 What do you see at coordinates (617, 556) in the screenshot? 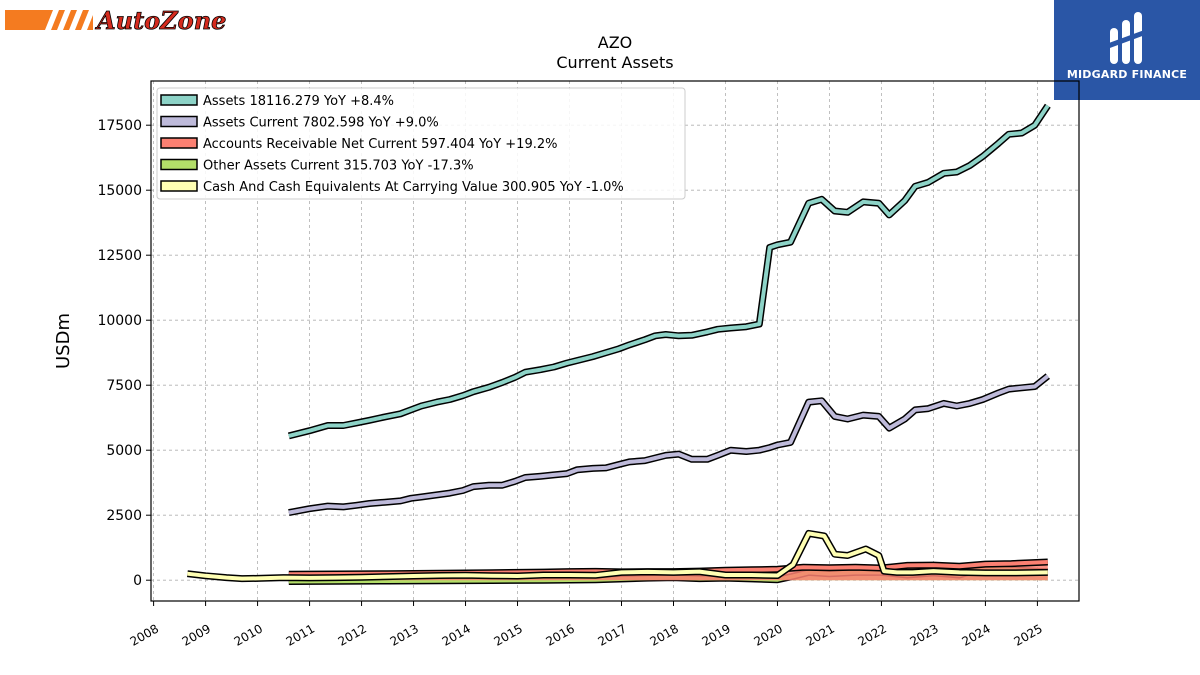
I see `series-line-cash-and-cash-equivalents-at-carrying-value` at bounding box center [617, 556].